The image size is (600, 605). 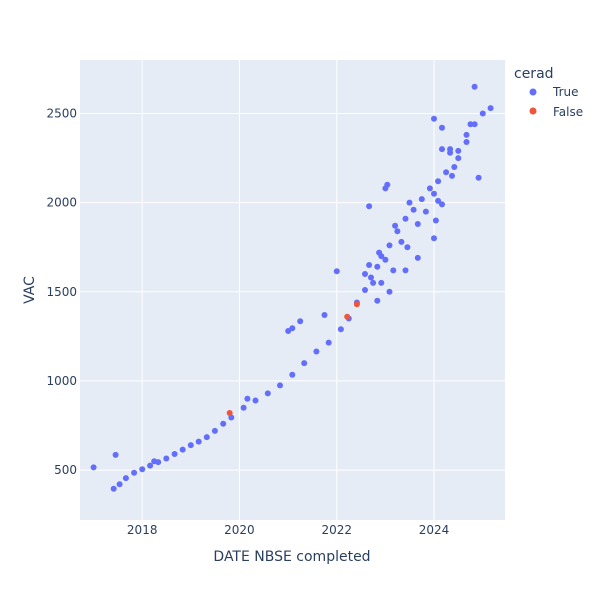 What do you see at coordinates (291, 557) in the screenshot?
I see `x-axis-title: DATE NBSE completed` at bounding box center [291, 557].